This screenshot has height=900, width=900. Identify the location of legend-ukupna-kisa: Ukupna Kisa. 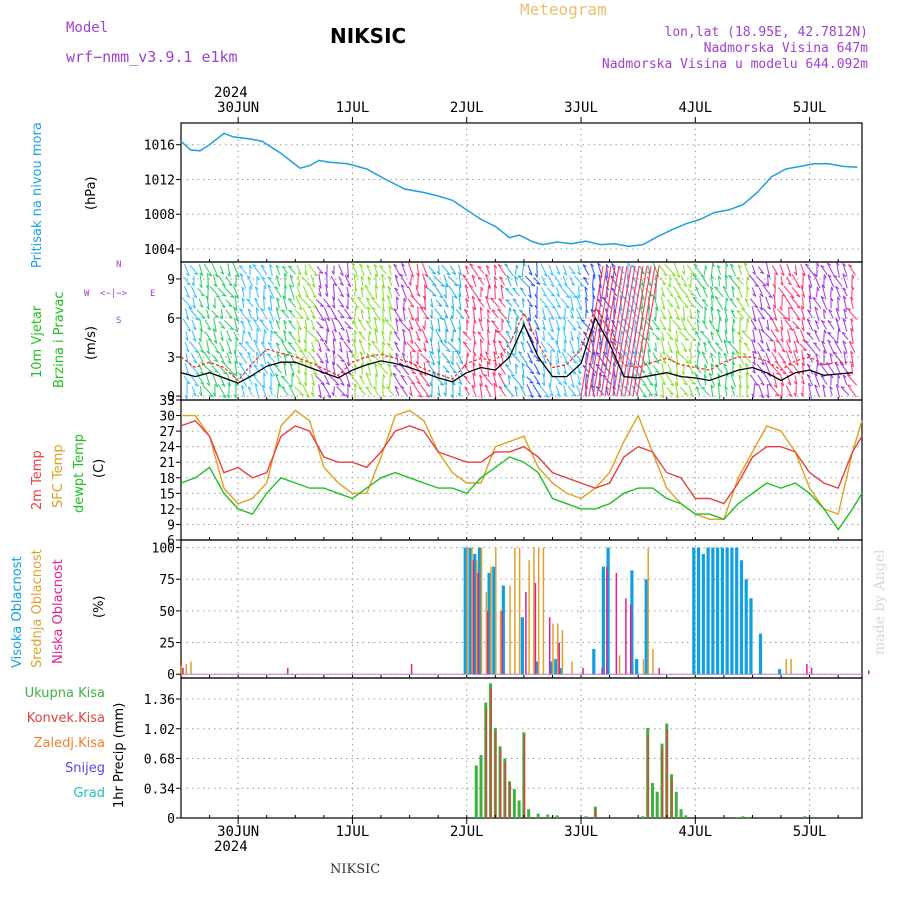
(64, 693).